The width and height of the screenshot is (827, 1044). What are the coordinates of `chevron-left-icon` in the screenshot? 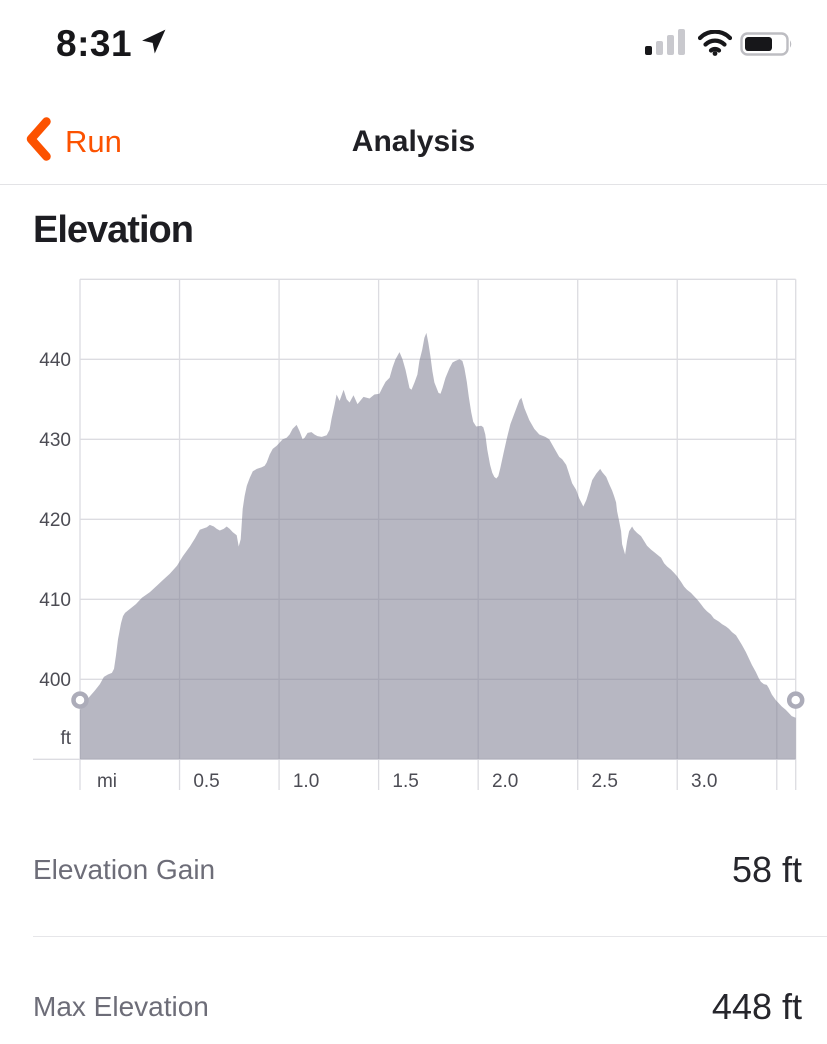 It's located at (38, 141).